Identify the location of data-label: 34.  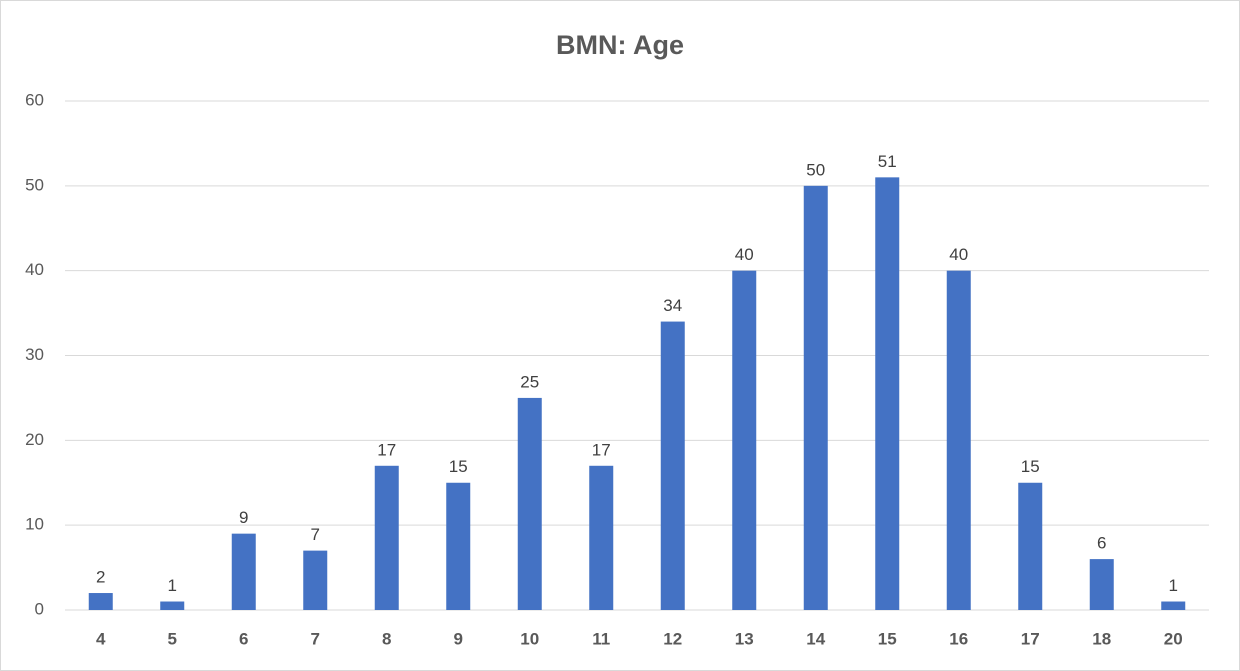
(672, 305).